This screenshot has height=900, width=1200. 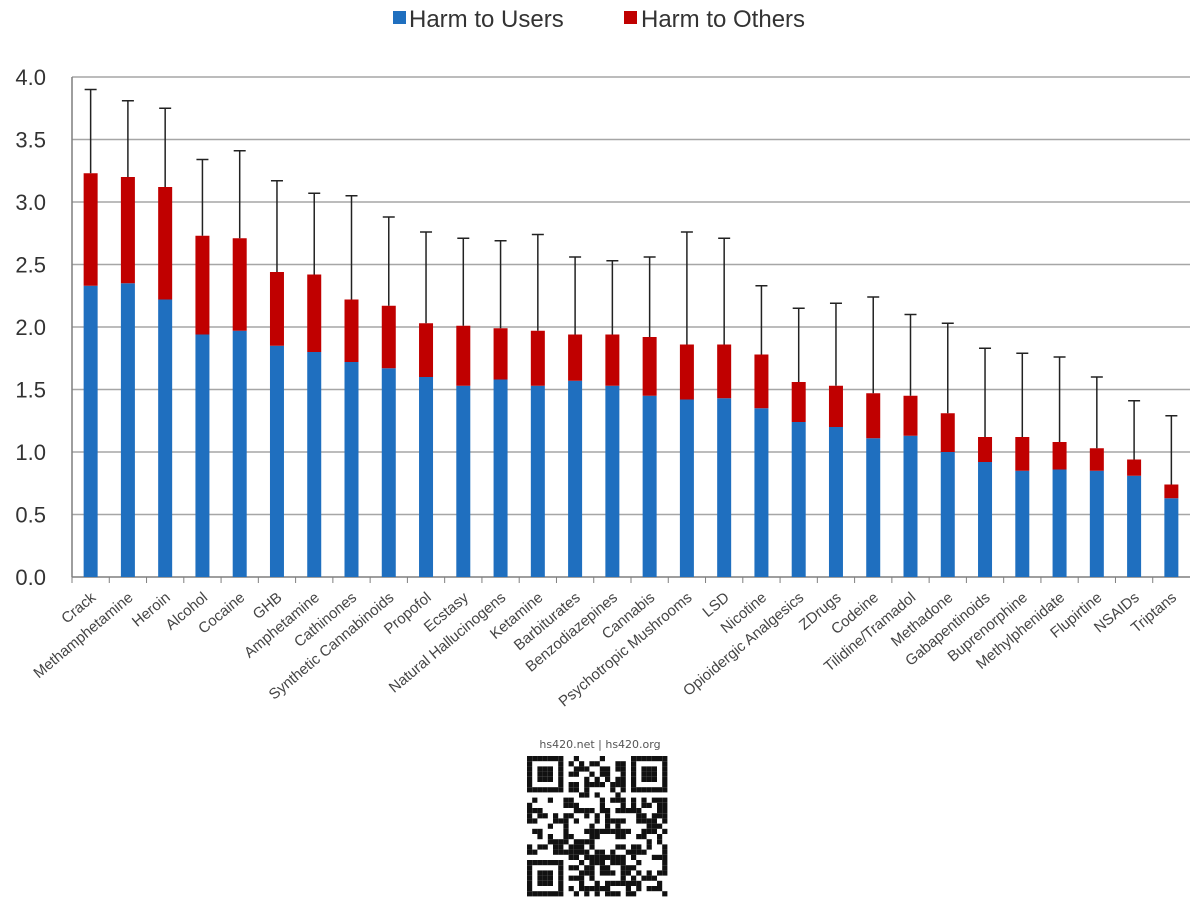 I want to click on y-tick-label: 3.0, so click(x=30, y=202).